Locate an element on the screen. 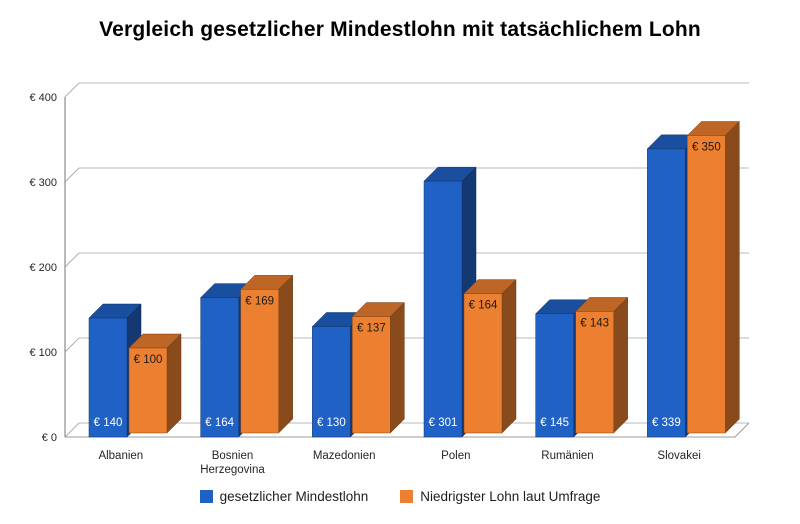  value-label-mindestlohn-Mazedonien: € 130 is located at coordinates (331, 423).